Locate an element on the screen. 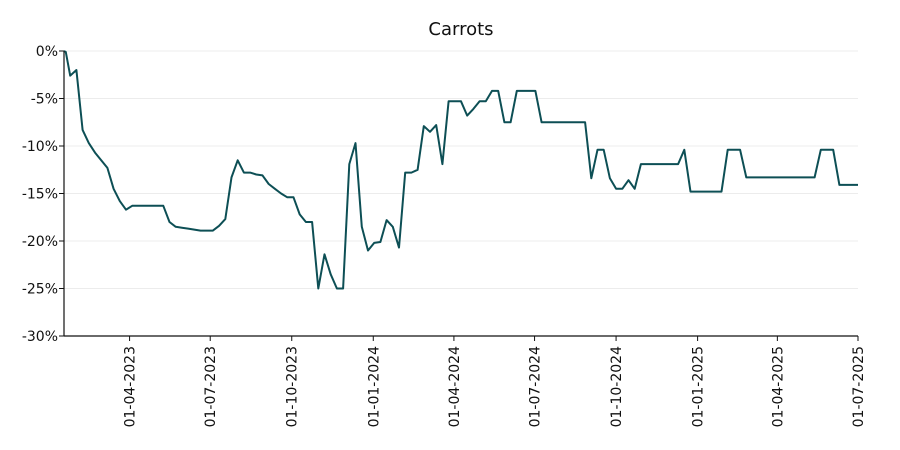  x-tick-label: 01-01-2025 is located at coordinates (699, 386).